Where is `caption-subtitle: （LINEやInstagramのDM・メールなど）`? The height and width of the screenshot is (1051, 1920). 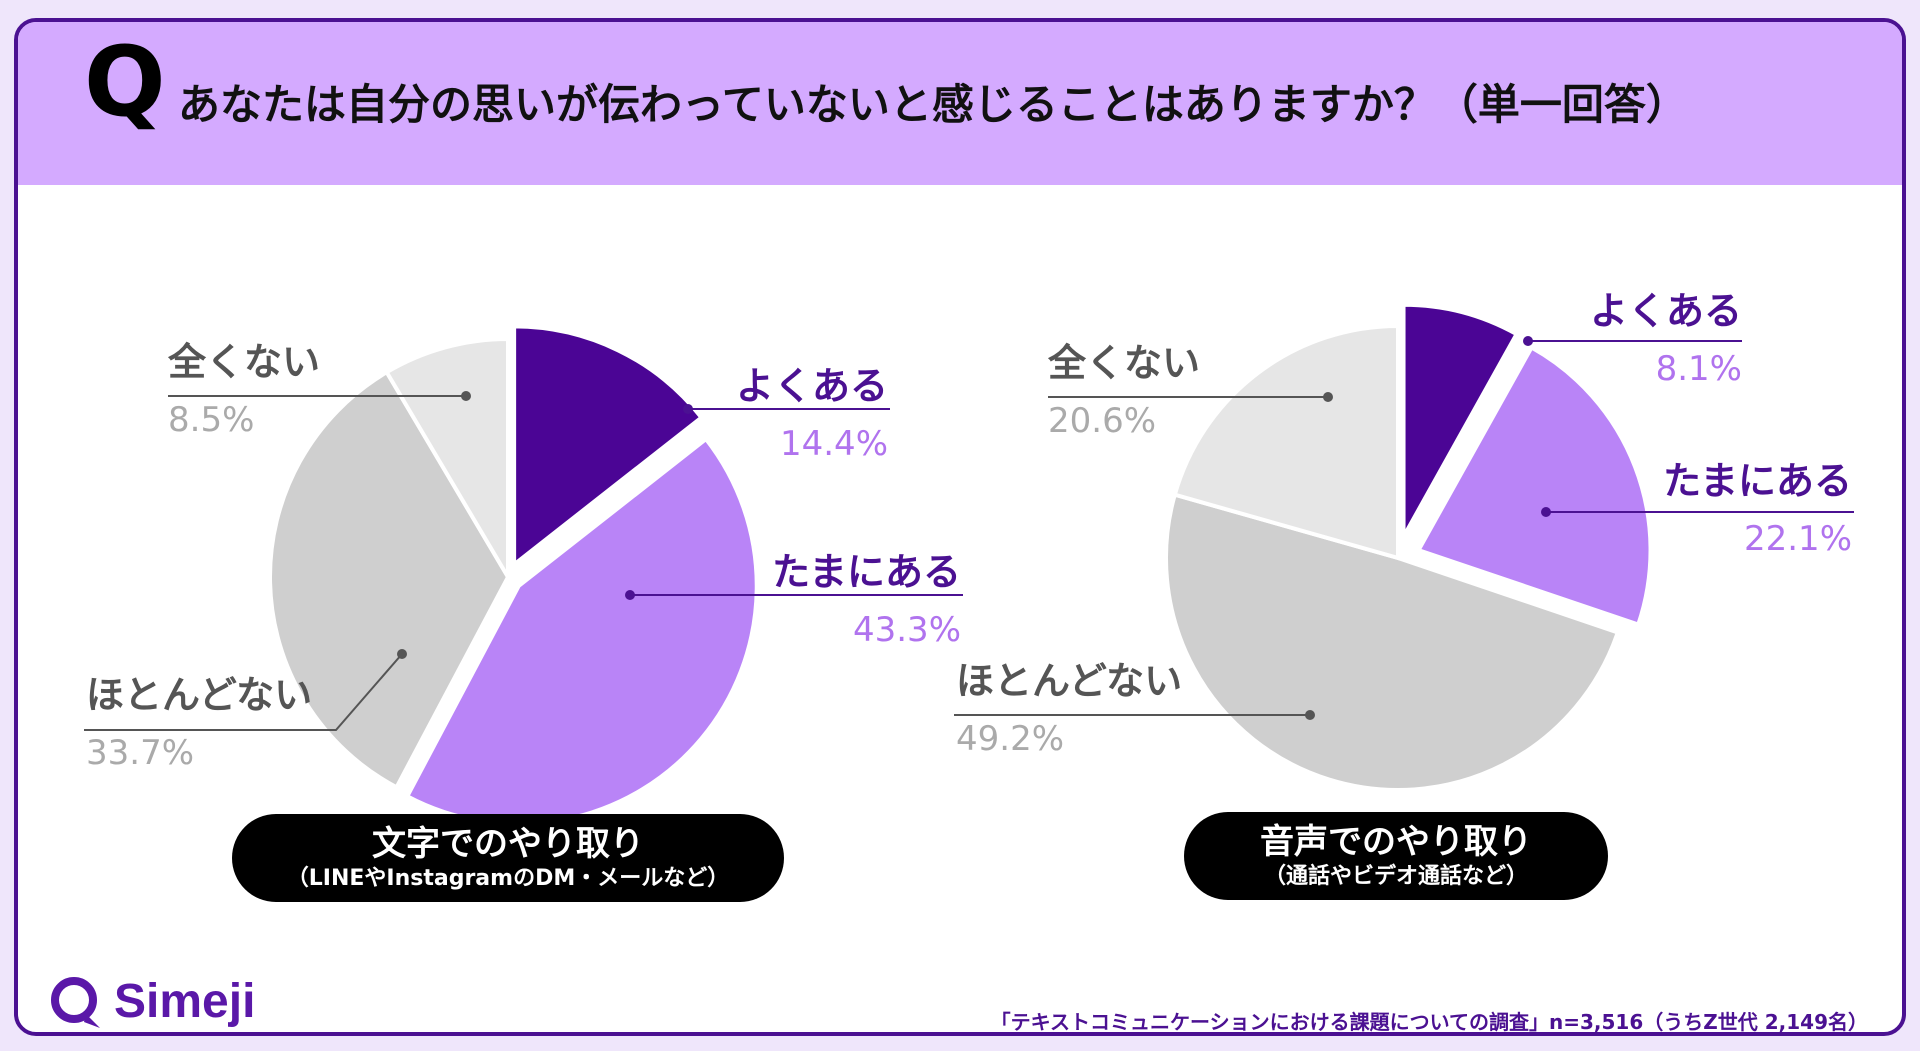
caption-subtitle: （LINEやInstagramのDM・メールなど） is located at coordinates (508, 878).